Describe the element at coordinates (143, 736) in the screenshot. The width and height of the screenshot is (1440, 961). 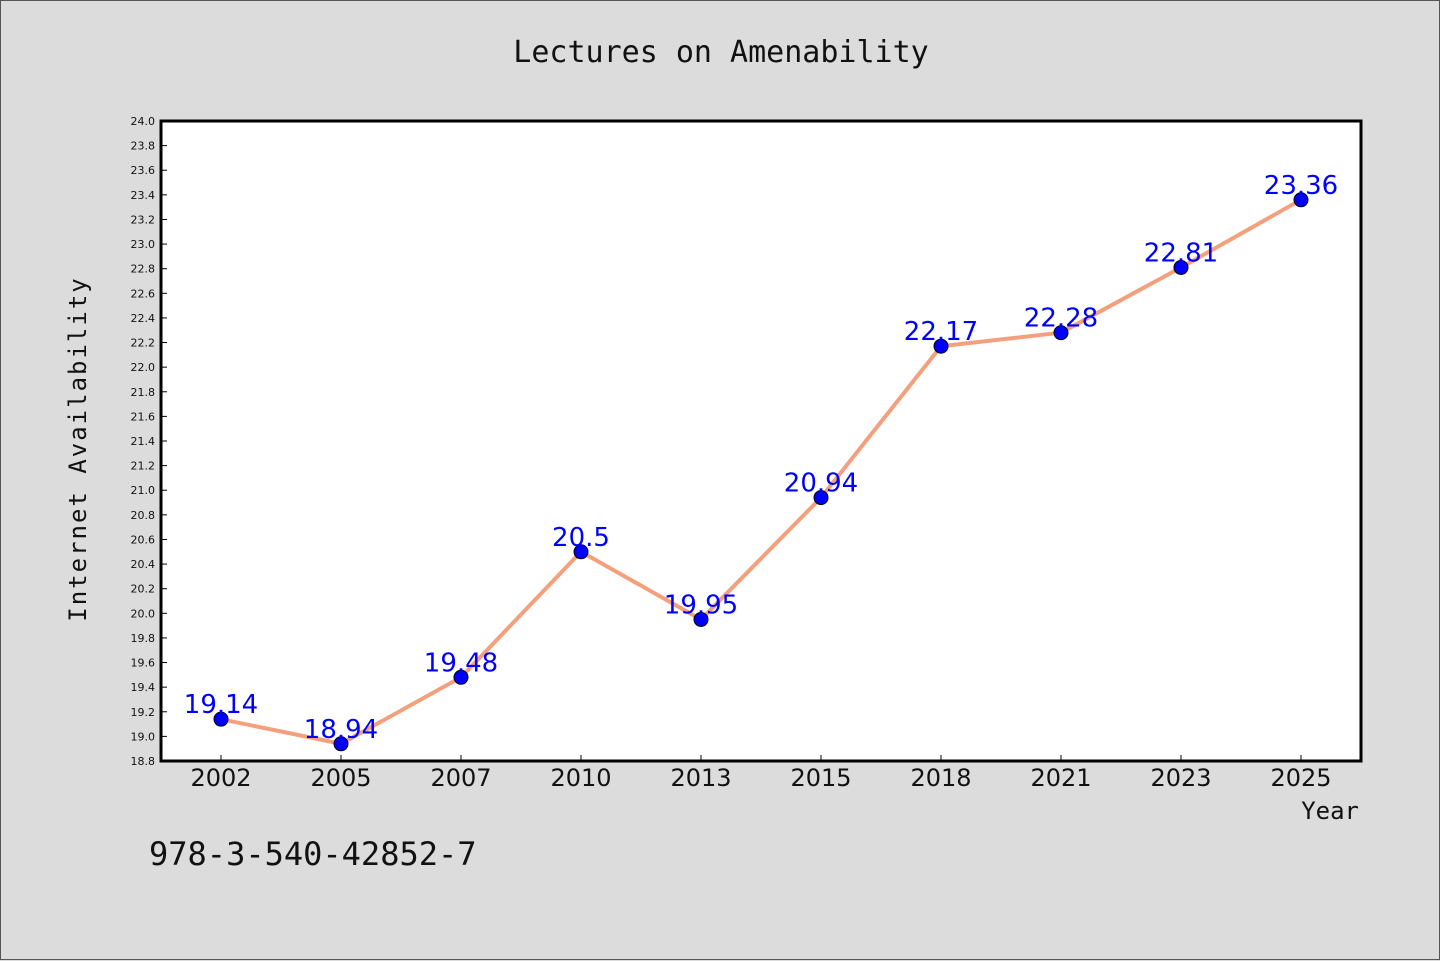
I see `y-tick-label: 19.0` at that location.